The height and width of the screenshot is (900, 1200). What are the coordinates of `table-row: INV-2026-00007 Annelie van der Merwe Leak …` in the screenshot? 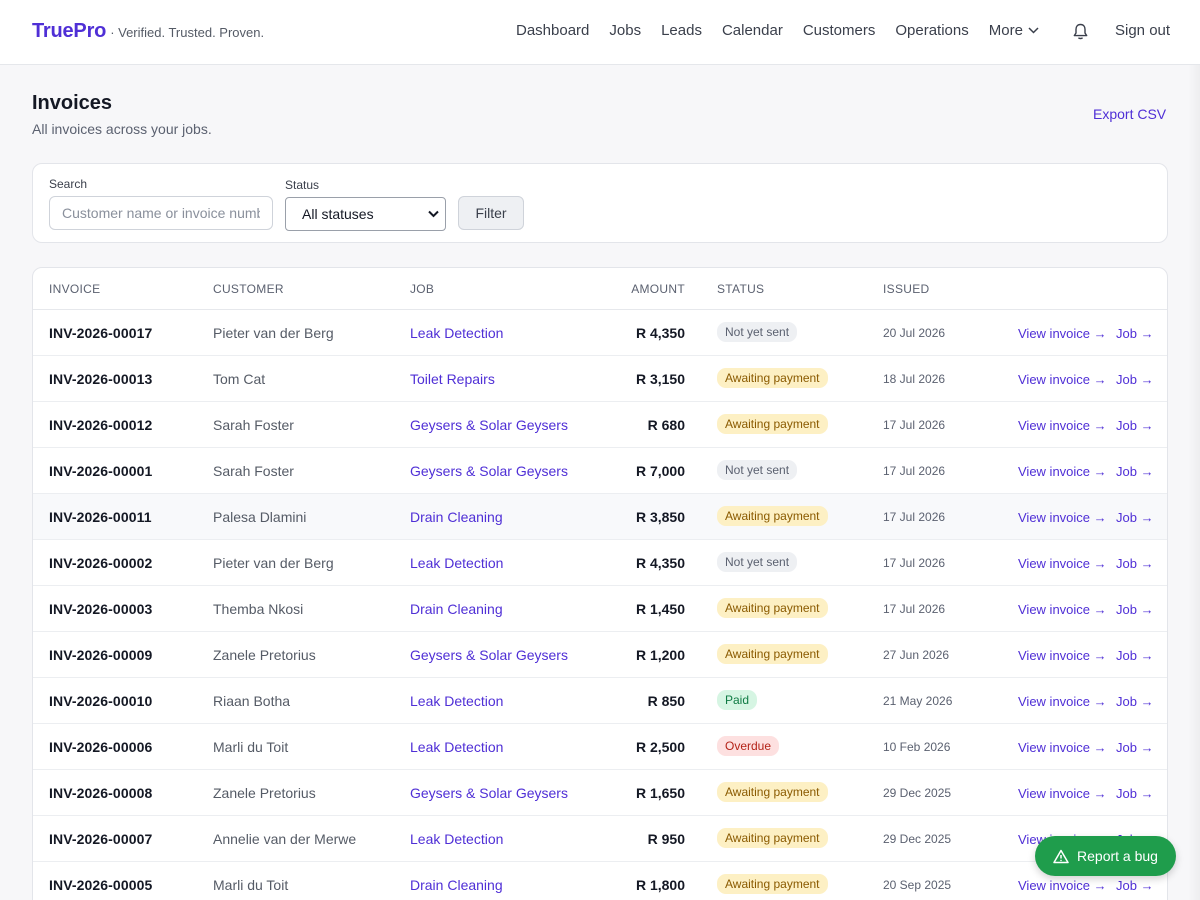 It's located at (600, 839).